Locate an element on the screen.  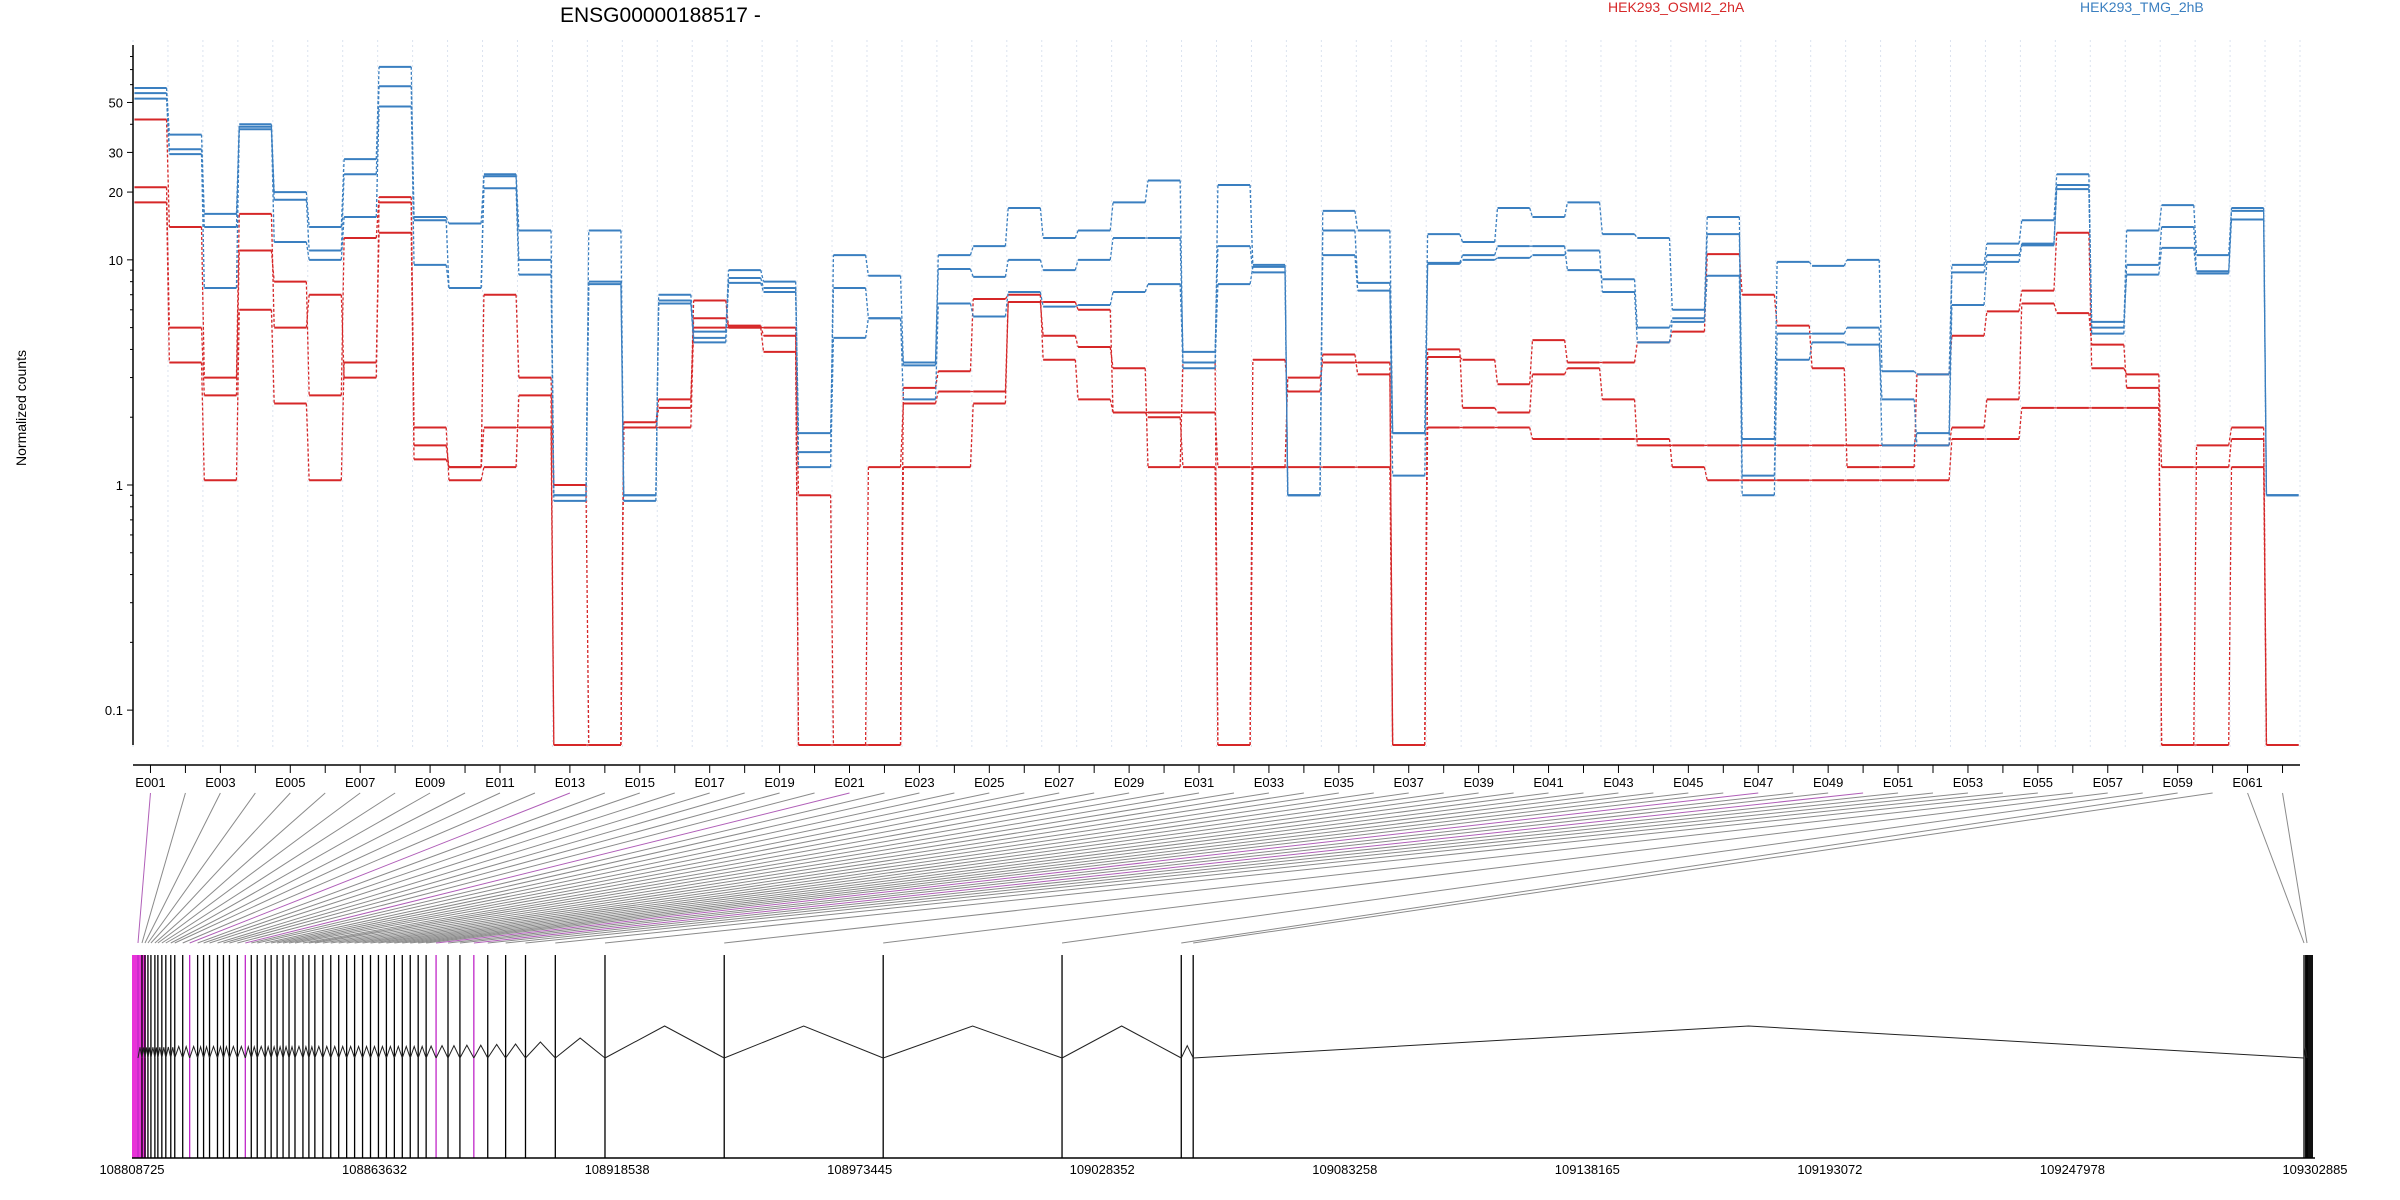
y-tick-label: 50 is located at coordinates (116, 102).